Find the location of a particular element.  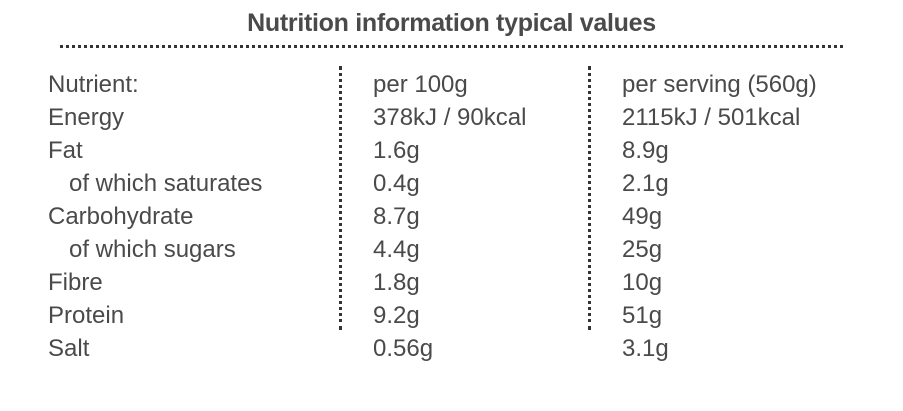

per100-value: 0.4g is located at coordinates (396, 183).